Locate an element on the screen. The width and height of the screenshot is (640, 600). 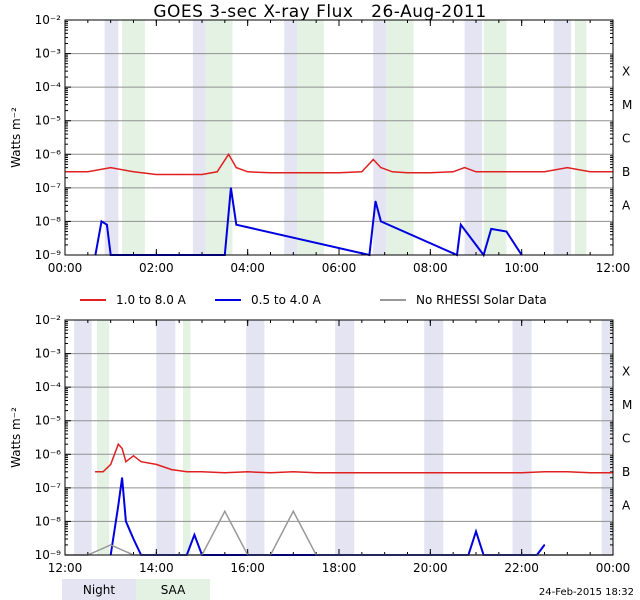
key-swatch is located at coordinates (99, 589).